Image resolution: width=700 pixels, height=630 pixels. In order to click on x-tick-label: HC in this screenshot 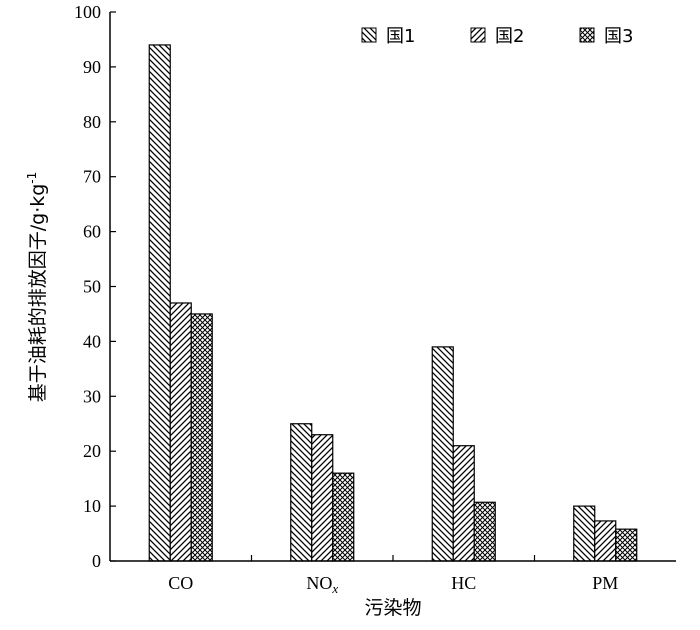, I will do `click(463, 583)`.